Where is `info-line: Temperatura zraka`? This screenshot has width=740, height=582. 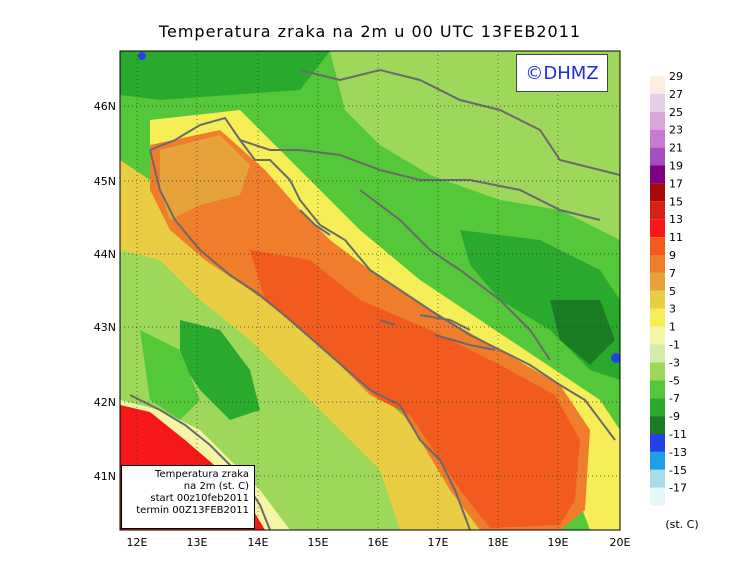
info-line: Temperatura zraka is located at coordinates (202, 474).